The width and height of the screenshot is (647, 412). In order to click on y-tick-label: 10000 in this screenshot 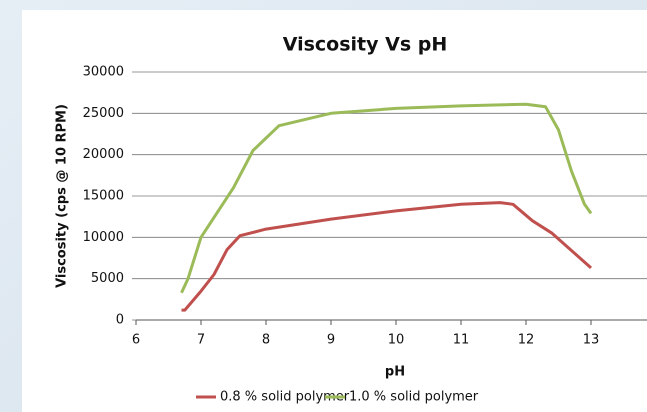, I will do `click(103, 237)`.